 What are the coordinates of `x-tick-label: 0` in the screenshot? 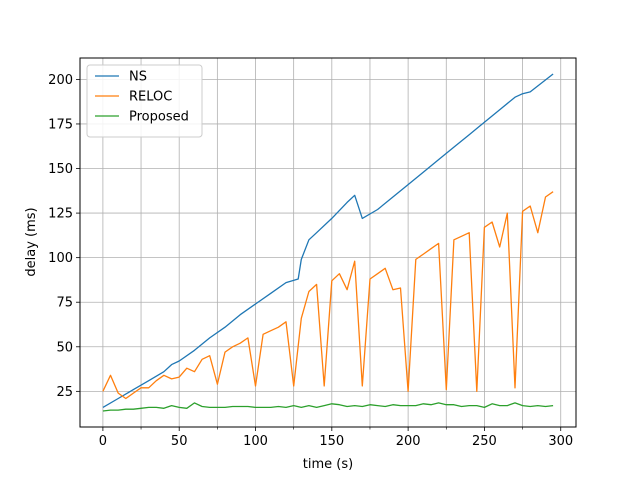 It's located at (103, 441).